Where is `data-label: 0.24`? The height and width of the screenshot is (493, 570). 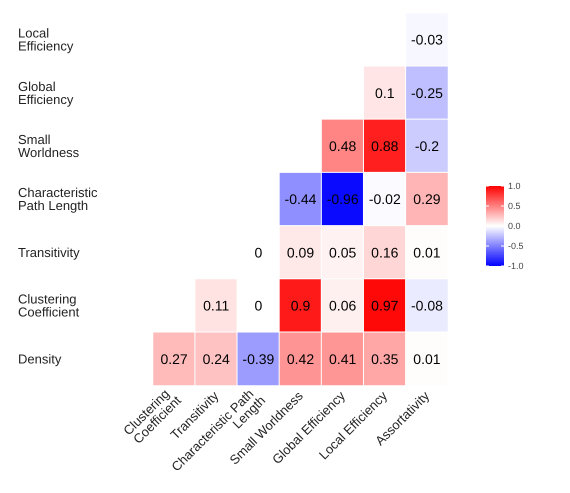
data-label: 0.24 is located at coordinates (216, 358).